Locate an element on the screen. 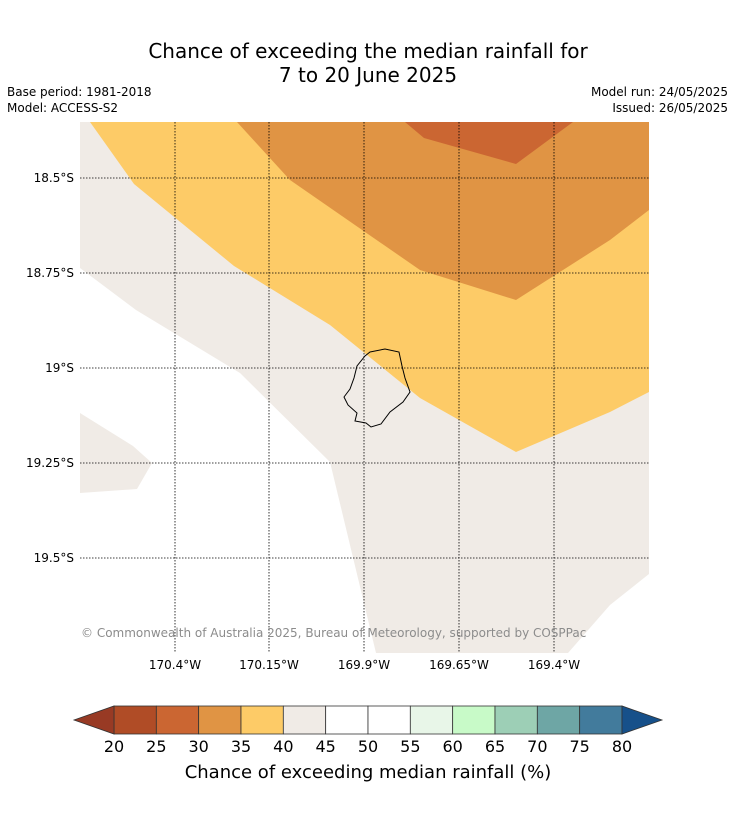 The width and height of the screenshot is (736, 816). lon-tick-label: 169.65°W is located at coordinates (459, 665).